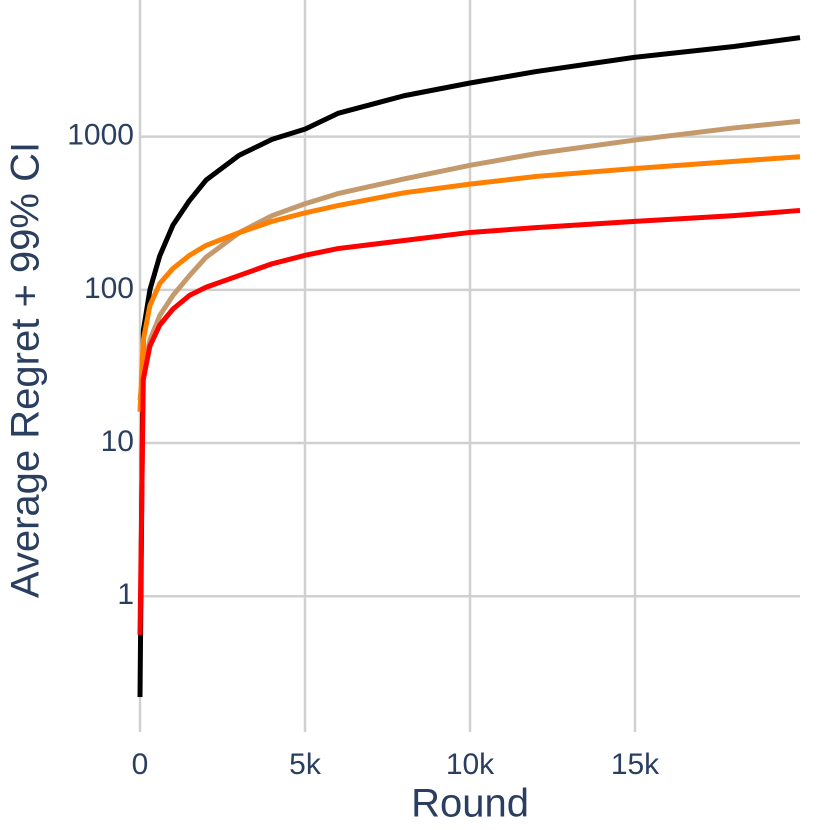 The width and height of the screenshot is (830, 830). Describe the element at coordinates (635, 764) in the screenshot. I see `x-tick-label: 15k` at that location.